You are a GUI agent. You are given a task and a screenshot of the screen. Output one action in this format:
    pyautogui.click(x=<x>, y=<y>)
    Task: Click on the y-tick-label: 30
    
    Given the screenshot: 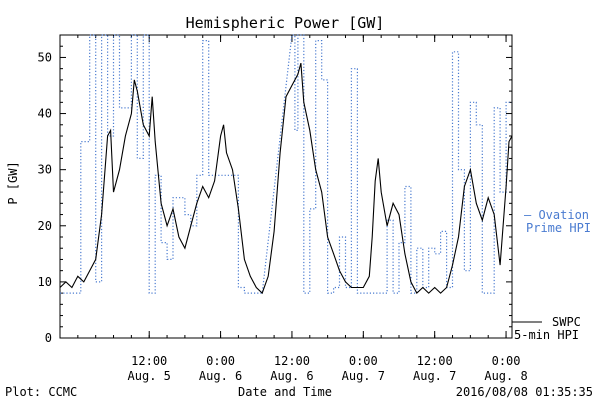 What is the action you would take?
    pyautogui.click(x=45, y=170)
    